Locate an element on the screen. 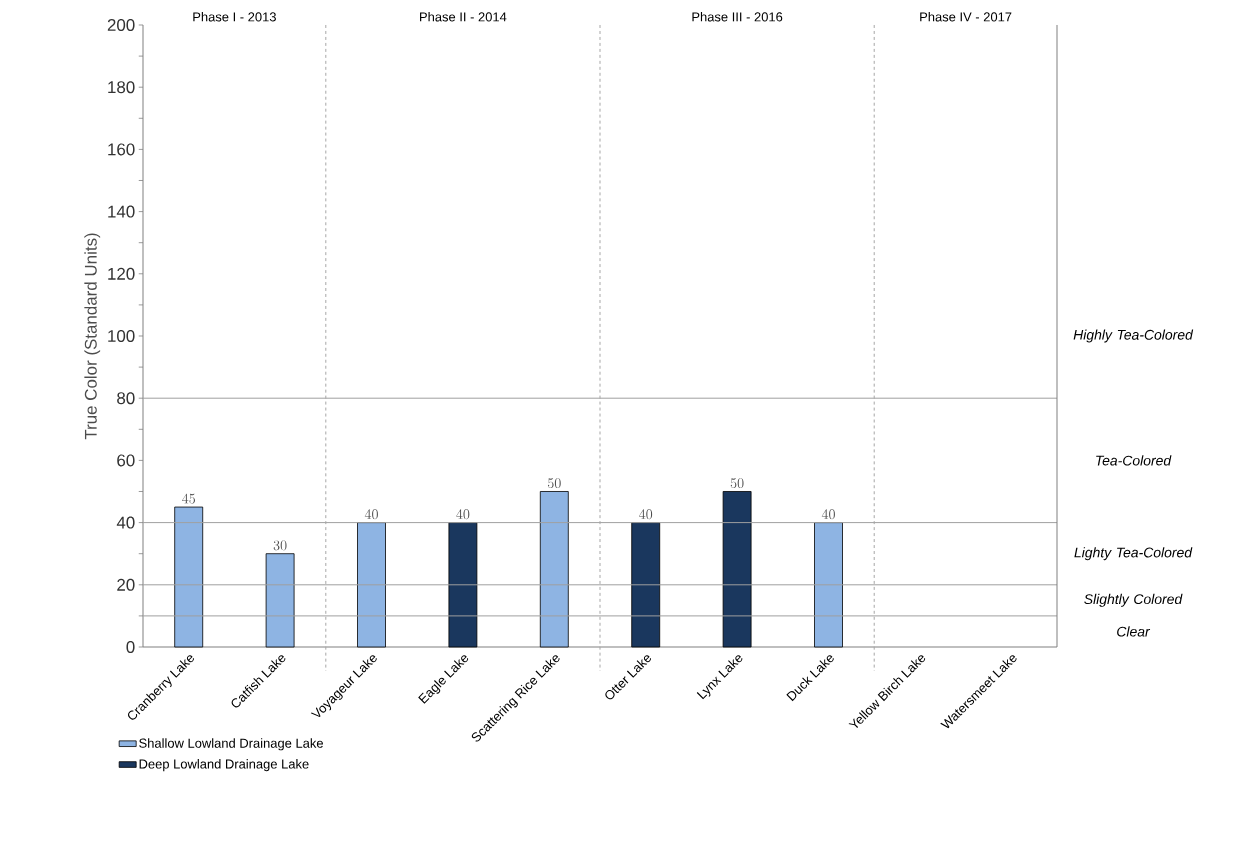 The width and height of the screenshot is (1248, 848). y-tick-label: 180 is located at coordinates (121, 87).